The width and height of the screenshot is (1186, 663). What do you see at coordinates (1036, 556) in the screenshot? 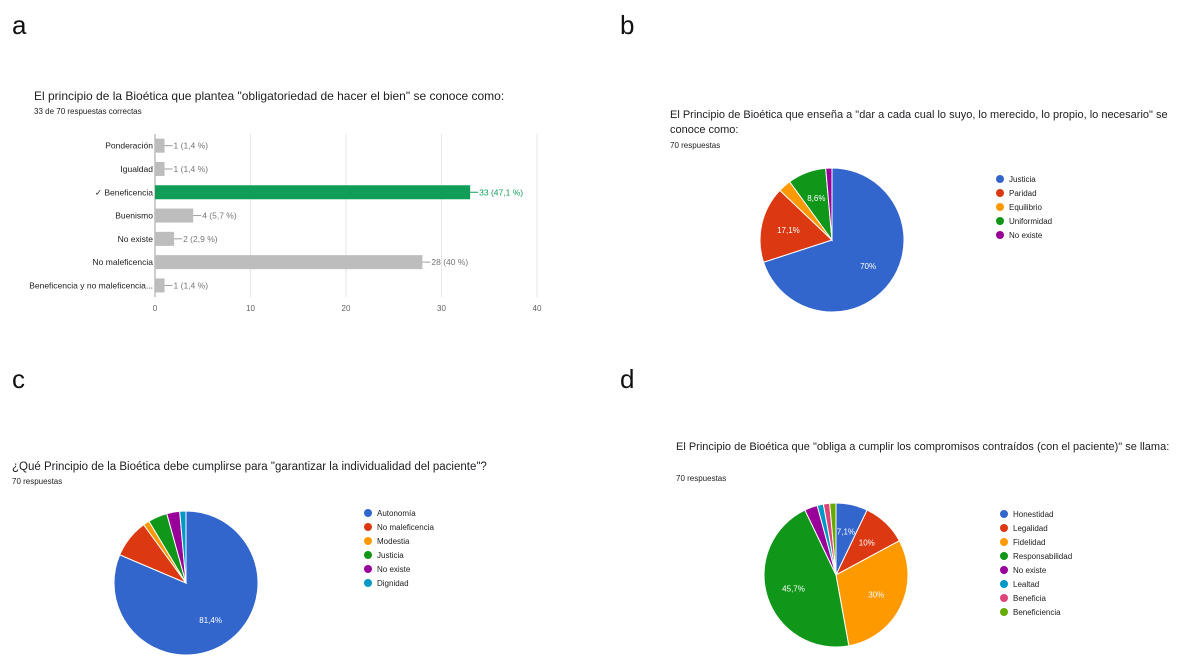
I see `legend-item-responsabilidad: Responsabilidad` at bounding box center [1036, 556].